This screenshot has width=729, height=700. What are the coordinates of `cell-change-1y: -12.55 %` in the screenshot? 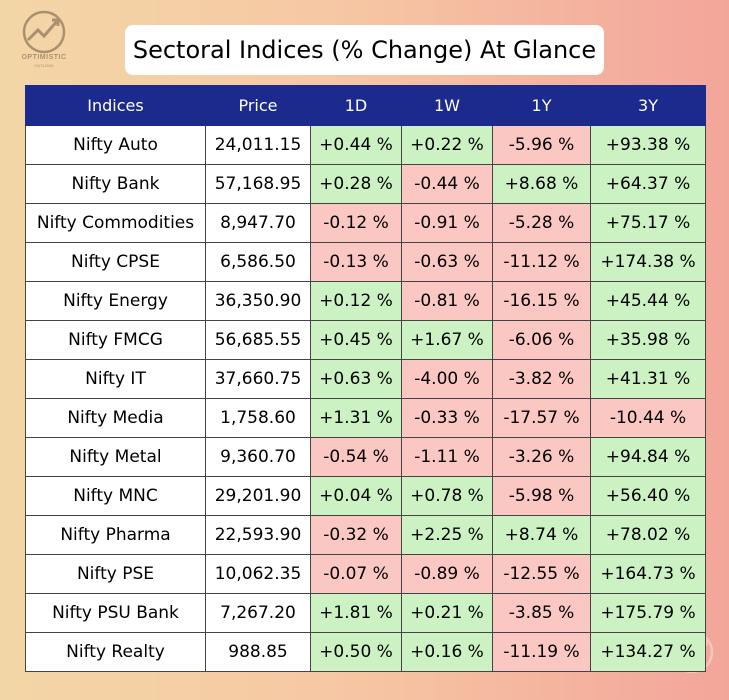 It's located at (541, 574).